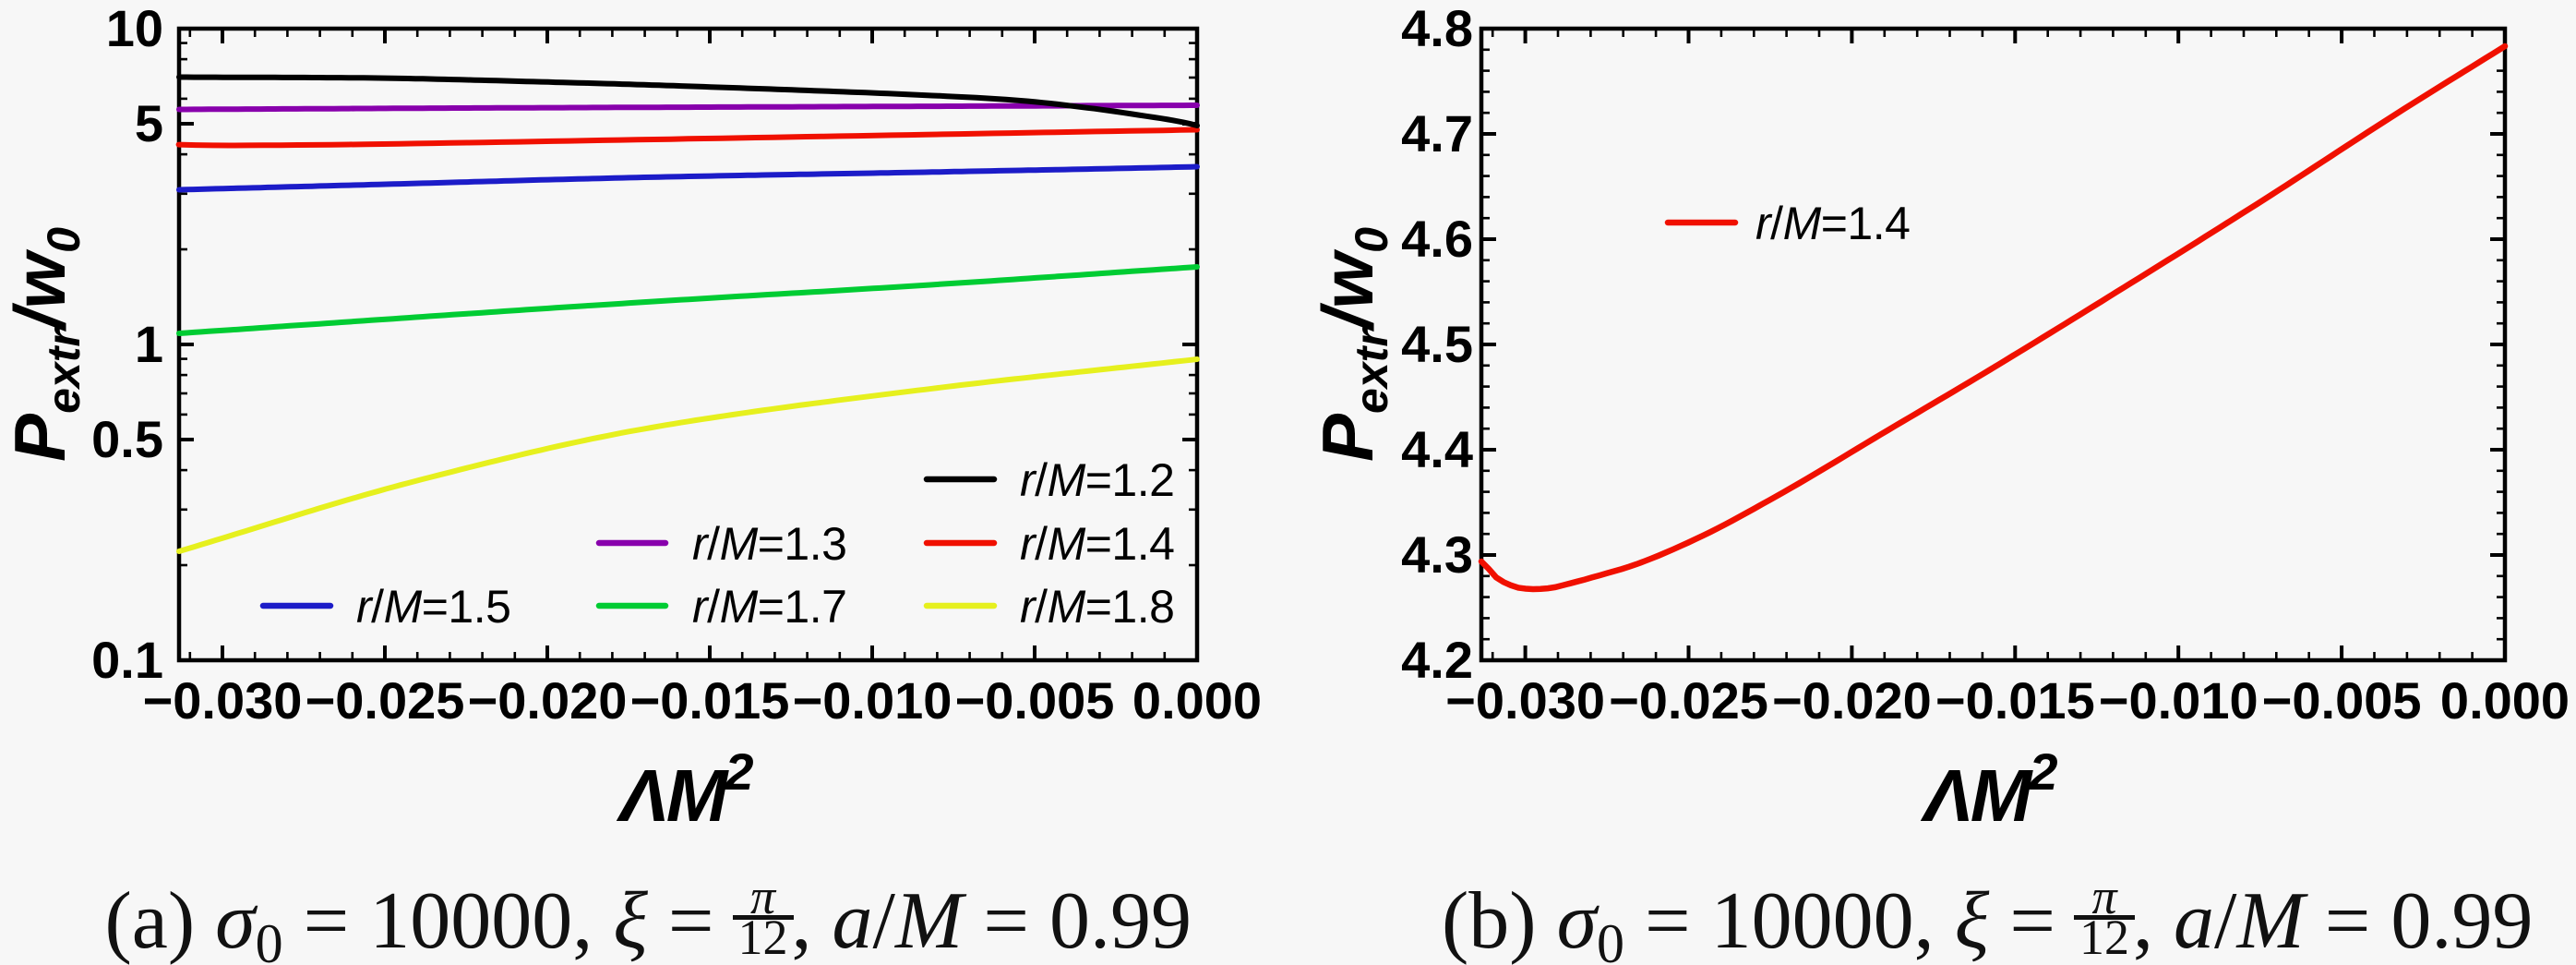 The image size is (2576, 965). What do you see at coordinates (1097, 607) in the screenshot?
I see `svg-text: r/M=1.8` at bounding box center [1097, 607].